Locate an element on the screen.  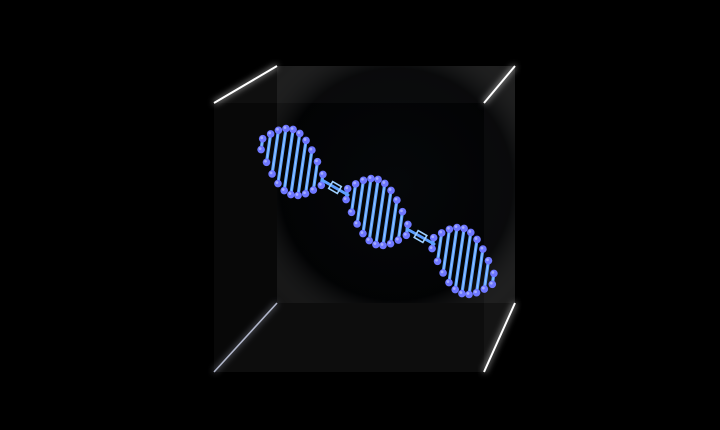
cube-top-face is located at coordinates (364, 84).